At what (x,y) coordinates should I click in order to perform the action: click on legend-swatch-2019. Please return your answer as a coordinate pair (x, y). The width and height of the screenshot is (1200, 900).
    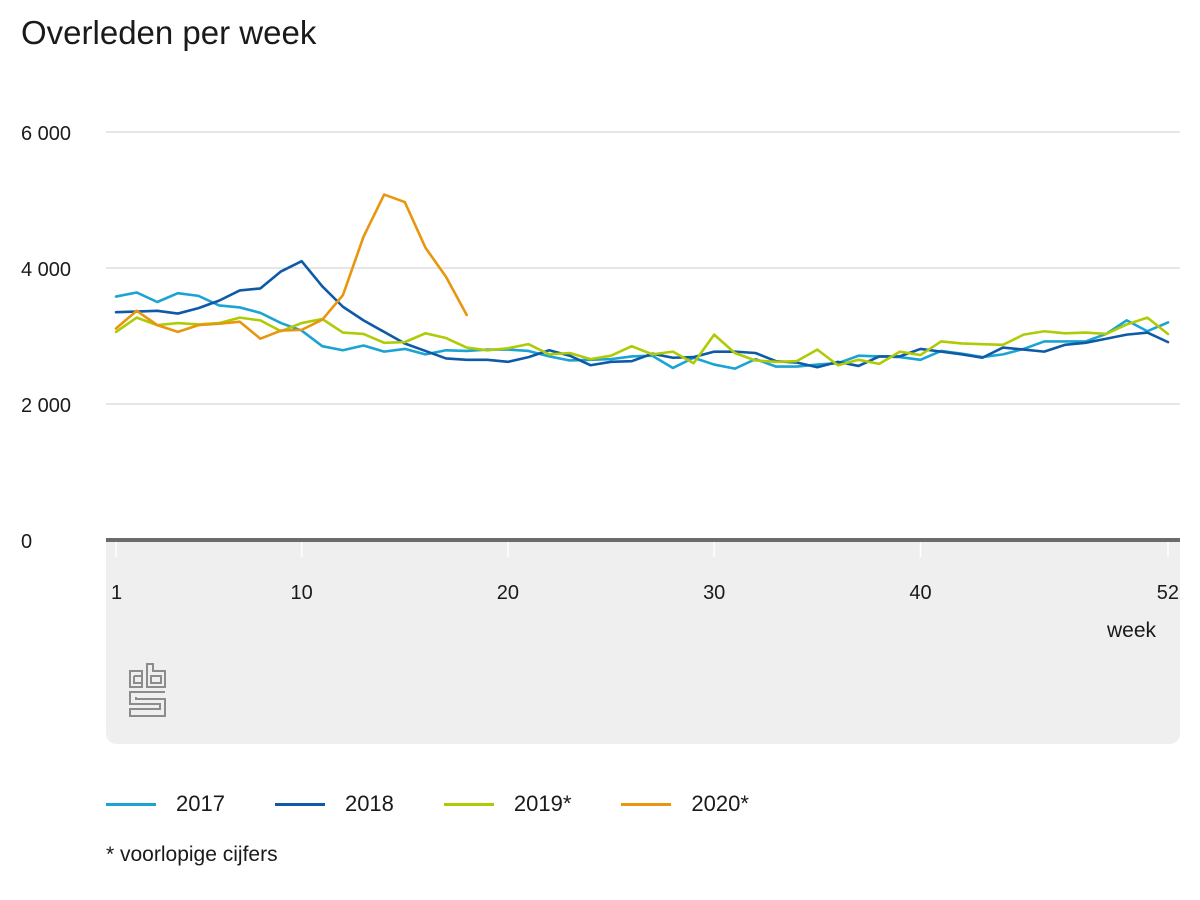
    Looking at the image, I should click on (468, 804).